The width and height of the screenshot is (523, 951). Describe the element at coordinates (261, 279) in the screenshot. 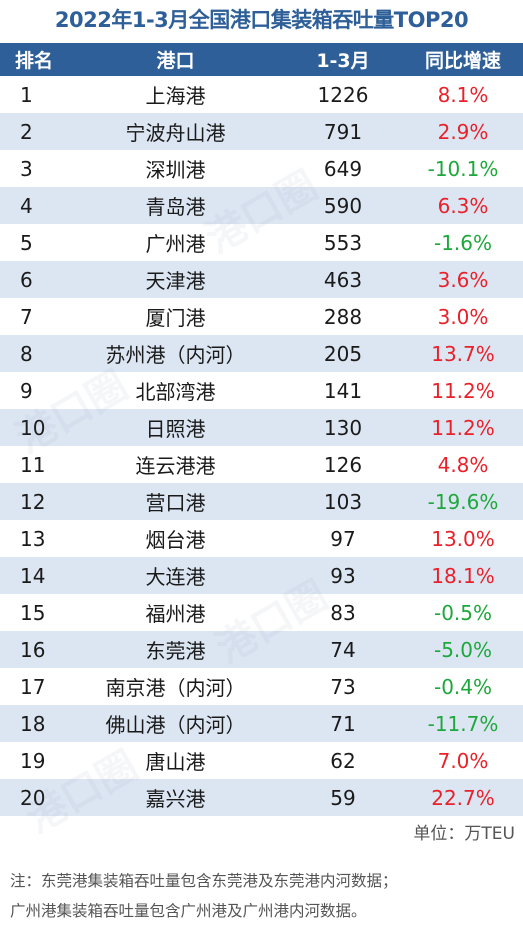

I see `table-row: 6 天津港 463 3.6%` at that location.